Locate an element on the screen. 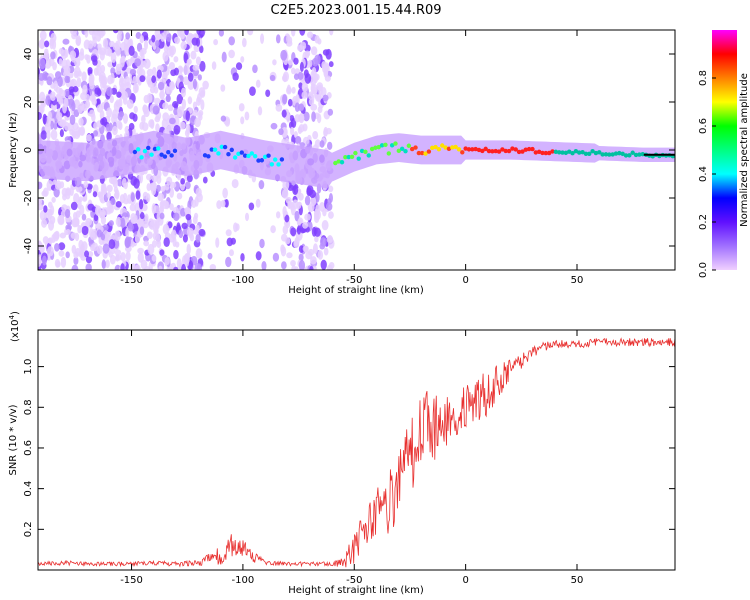  spectrogram-x-label: Height of straight line (km) is located at coordinates (356, 290).